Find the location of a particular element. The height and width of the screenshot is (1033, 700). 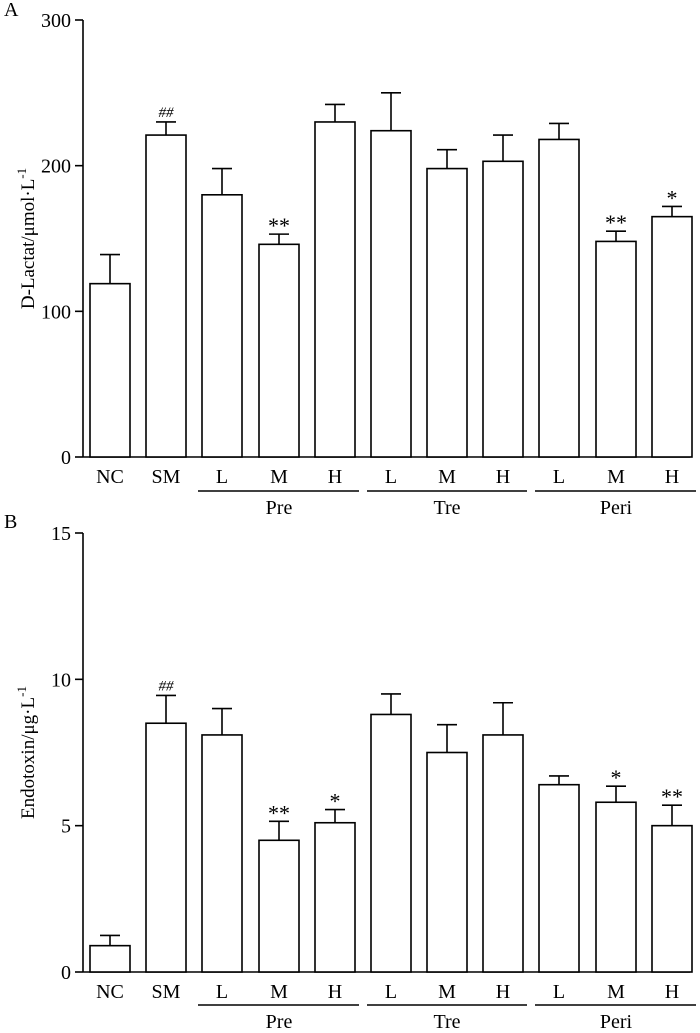

y-tick-label: 300 is located at coordinates (56, 21).